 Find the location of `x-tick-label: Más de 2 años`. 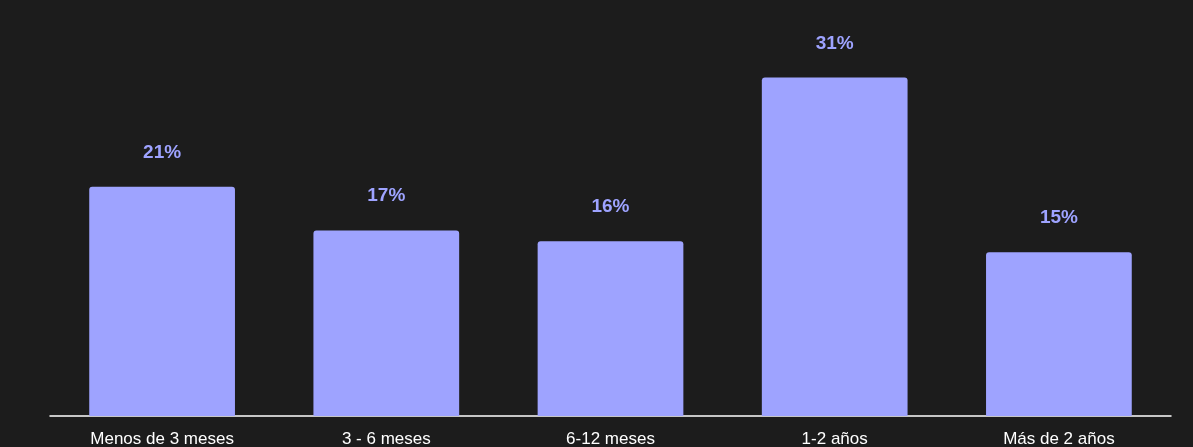

x-tick-label: Más de 2 años is located at coordinates (1059, 438).